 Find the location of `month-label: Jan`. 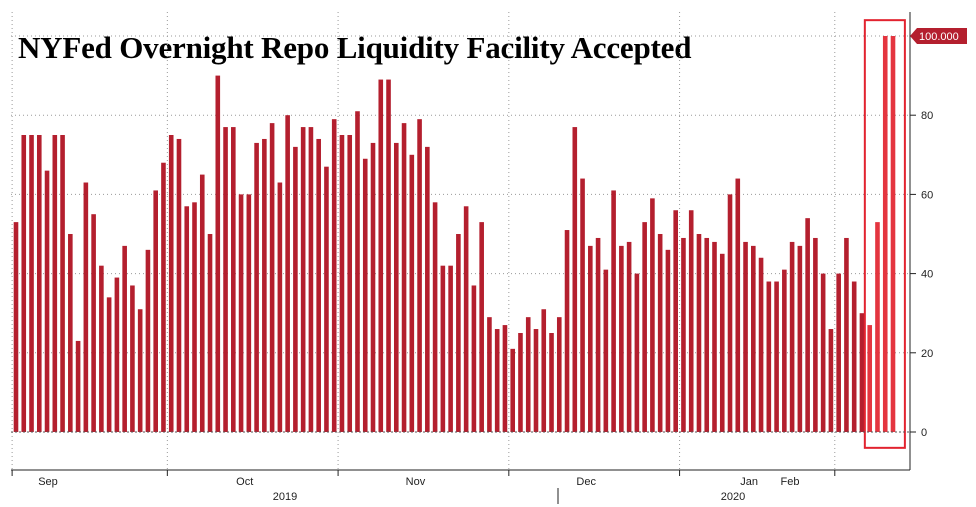

month-label: Jan is located at coordinates (749, 482).